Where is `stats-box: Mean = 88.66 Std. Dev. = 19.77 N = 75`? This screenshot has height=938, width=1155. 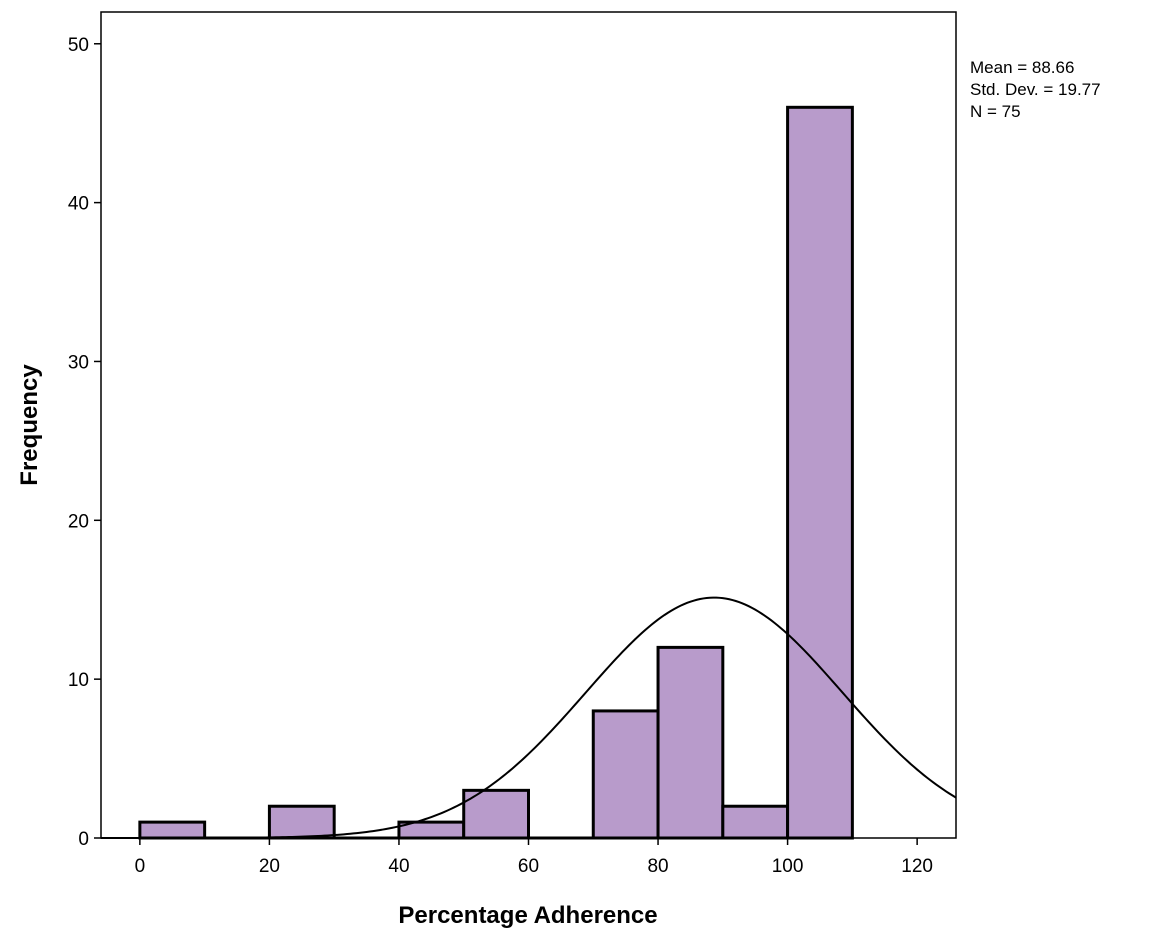 stats-box: Mean = 88.66 Std. Dev. = 19.77 N = 75 is located at coordinates (1035, 89).